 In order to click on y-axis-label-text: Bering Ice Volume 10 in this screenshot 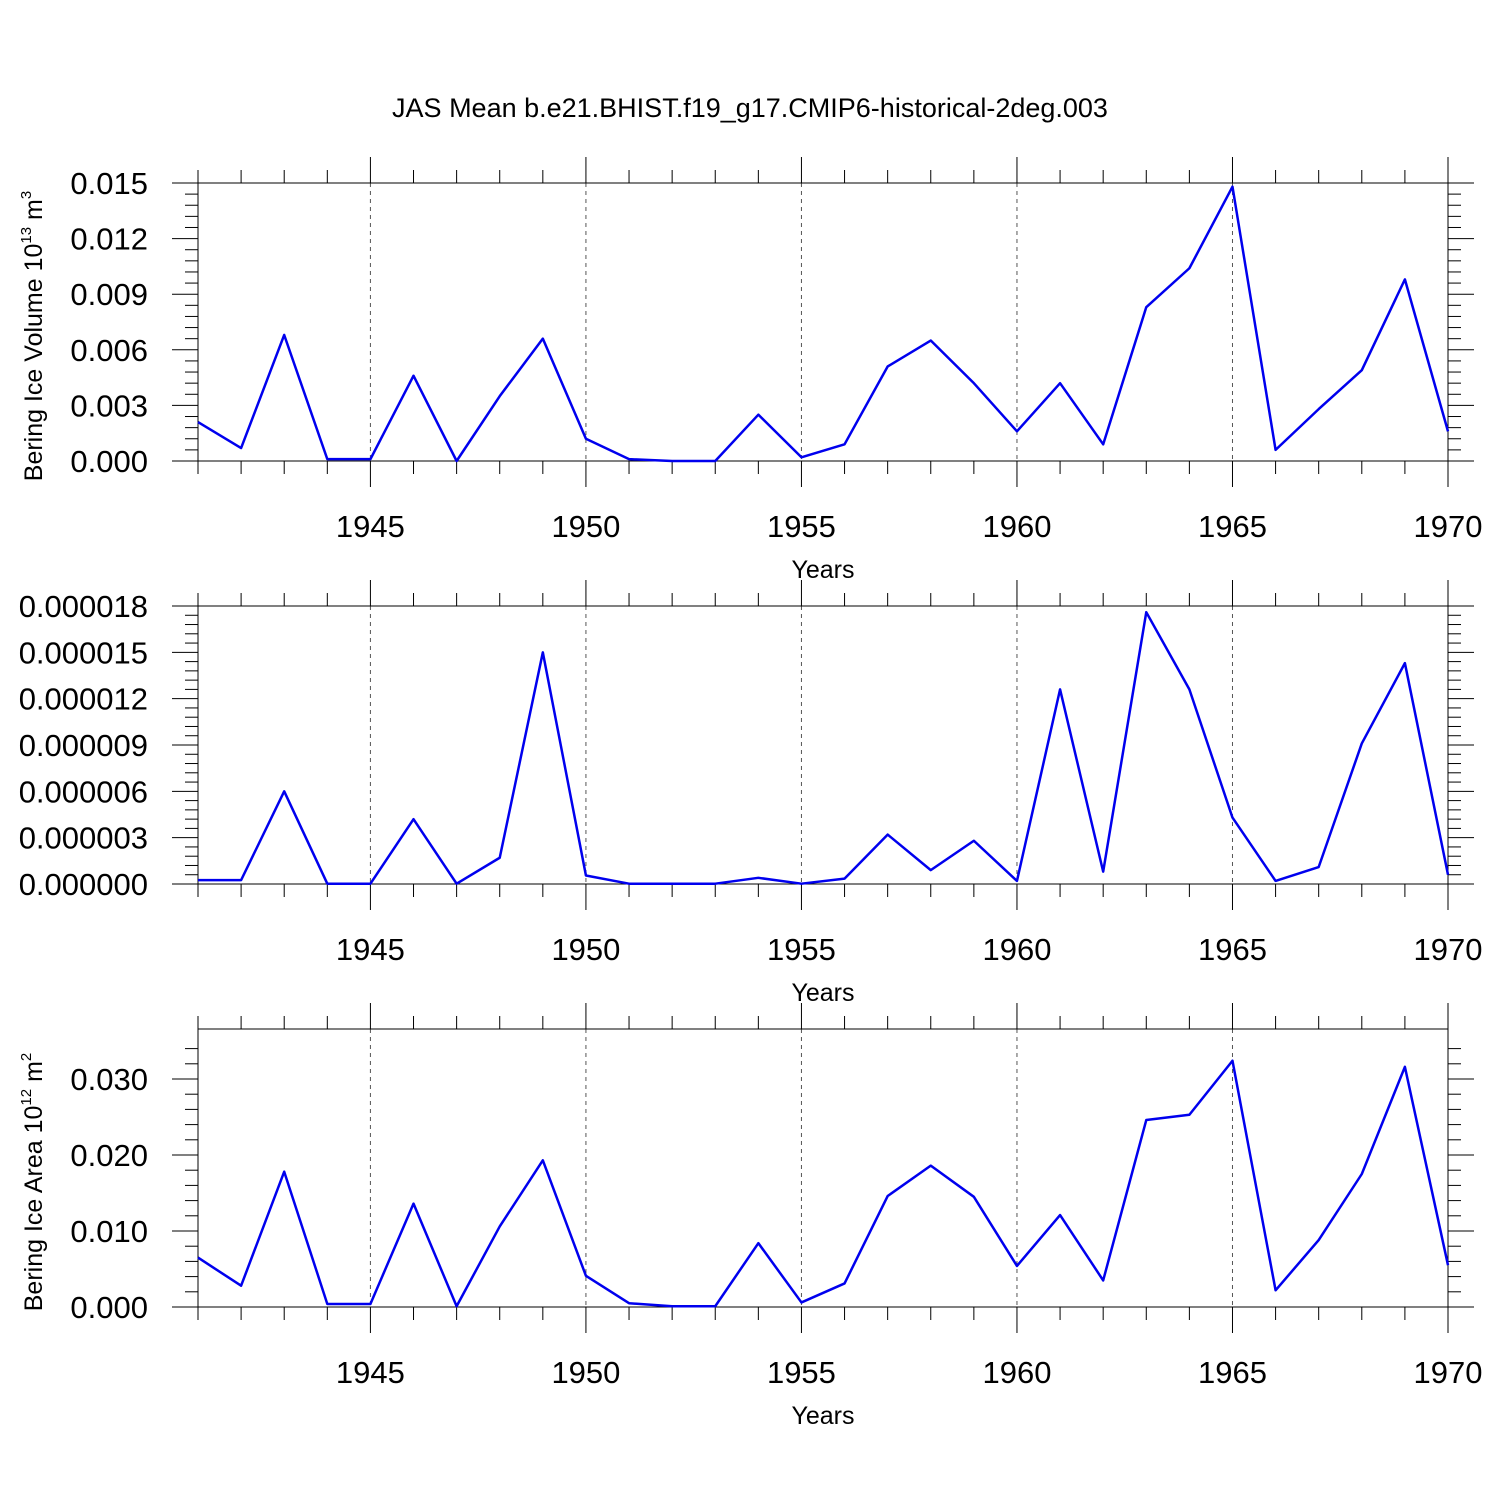, I will do `click(34, 363)`.